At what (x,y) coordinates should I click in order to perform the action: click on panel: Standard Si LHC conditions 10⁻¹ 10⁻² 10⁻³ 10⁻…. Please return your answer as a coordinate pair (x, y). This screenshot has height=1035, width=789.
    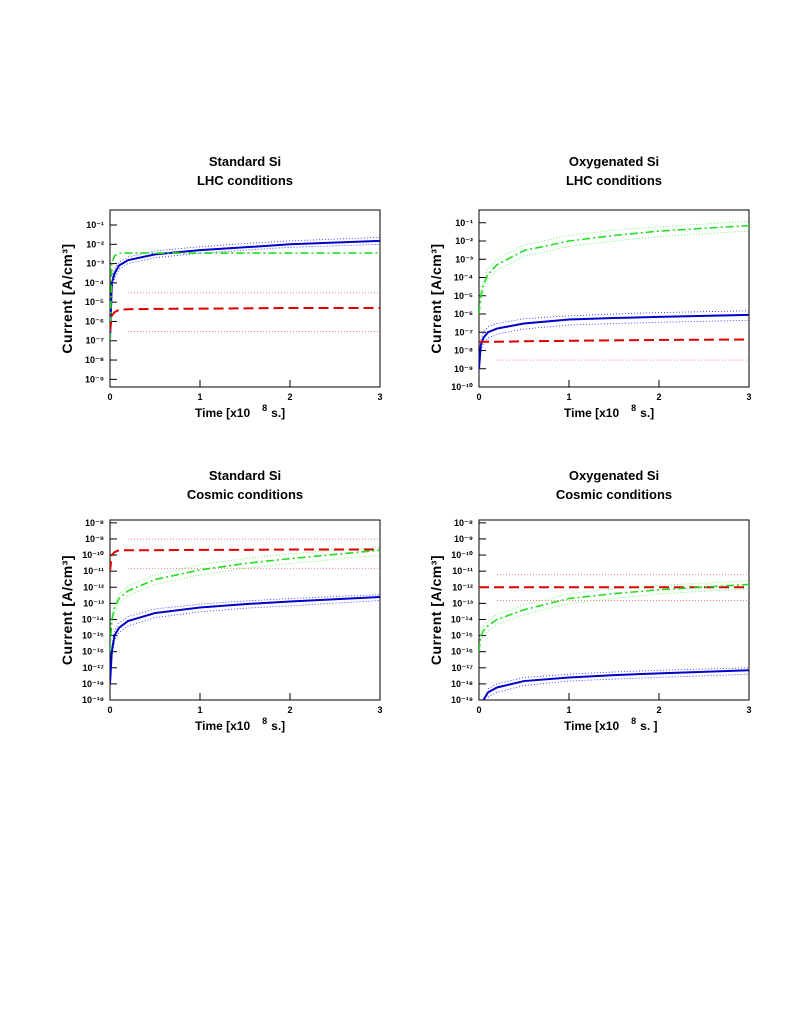
    Looking at the image, I should click on (221, 287).